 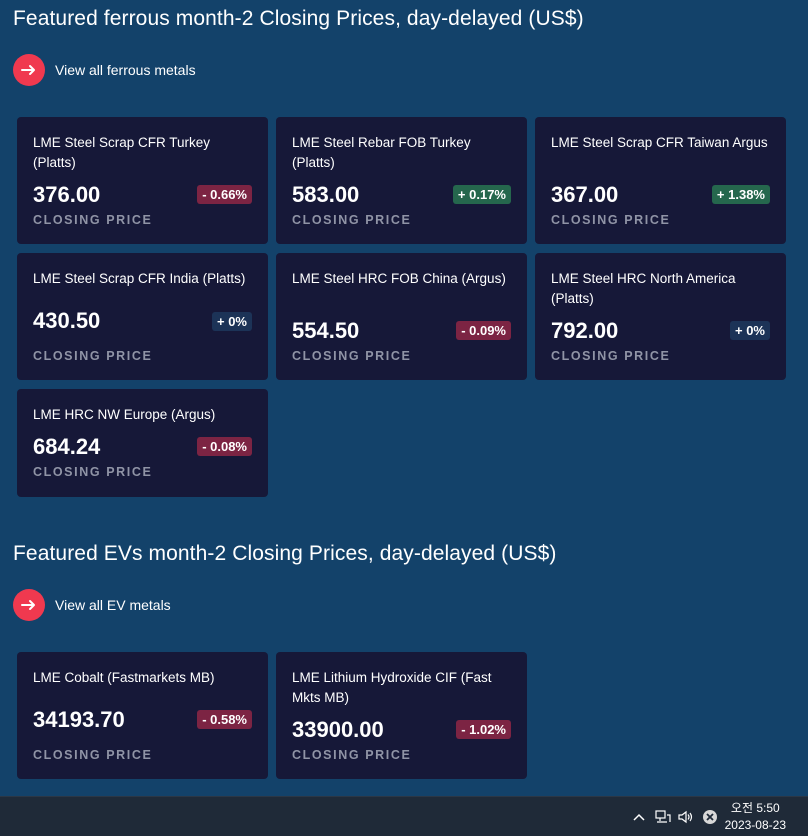 What do you see at coordinates (686, 817) in the screenshot?
I see `volume-icon` at bounding box center [686, 817].